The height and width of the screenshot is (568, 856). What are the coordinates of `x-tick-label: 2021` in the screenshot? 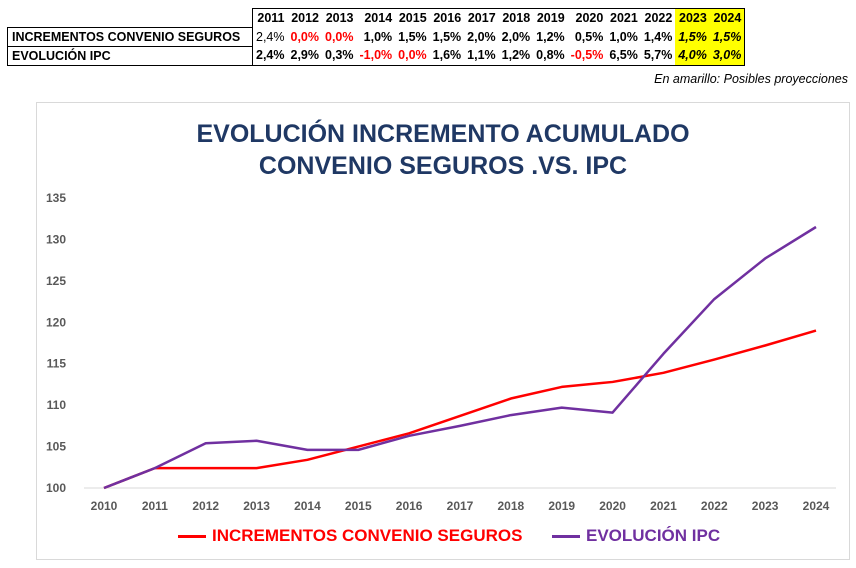 It's located at (663, 506).